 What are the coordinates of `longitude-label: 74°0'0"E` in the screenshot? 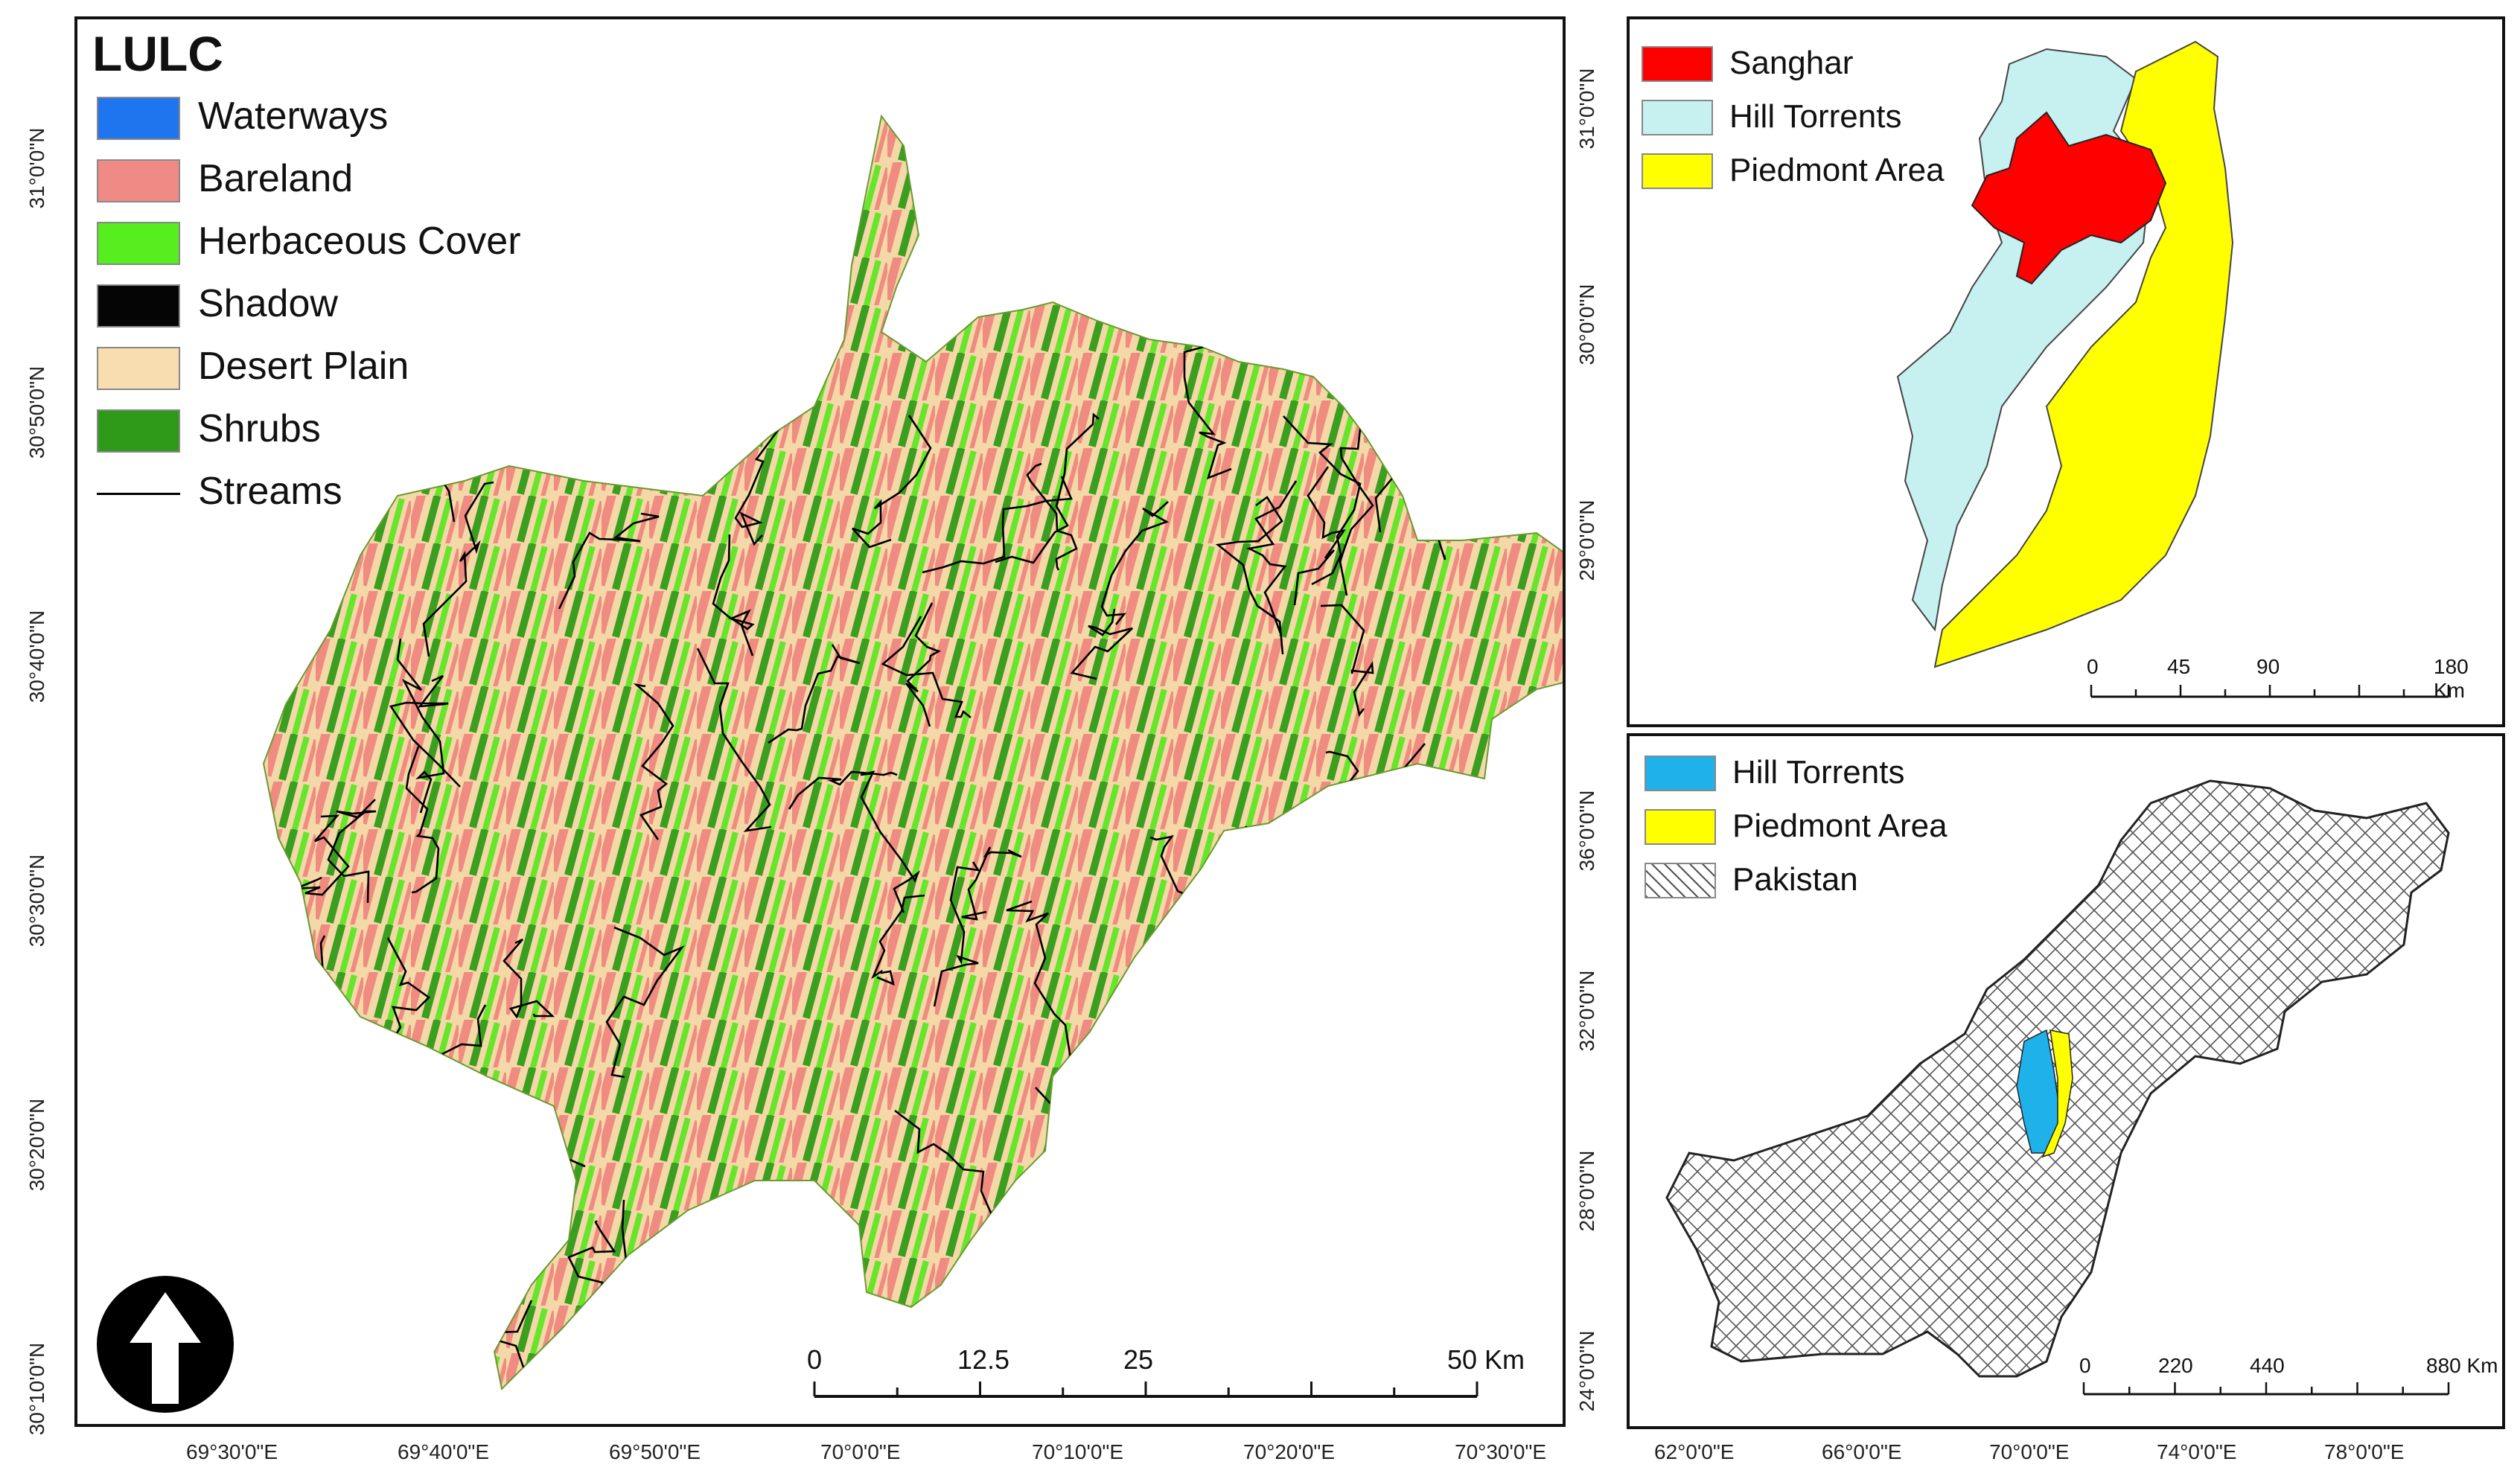 It's located at (2197, 1451).